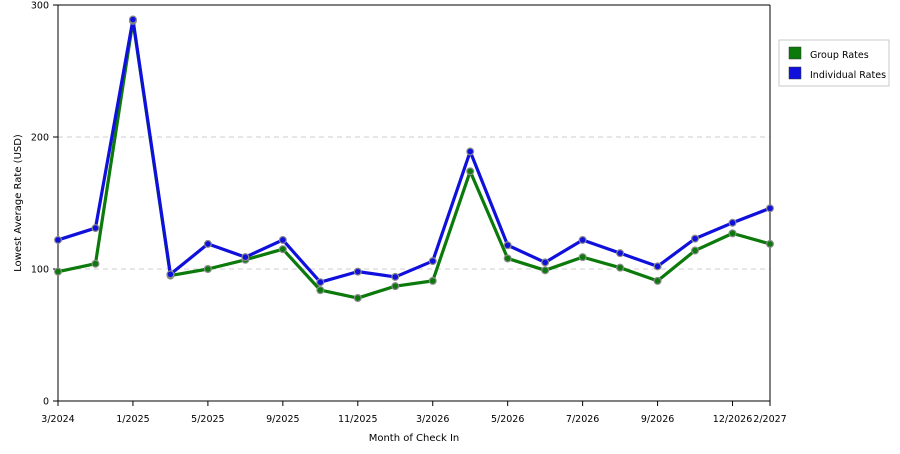 The height and width of the screenshot is (454, 900). Describe the element at coordinates (282, 419) in the screenshot. I see `x-tick-label-3: 9/2025` at that location.